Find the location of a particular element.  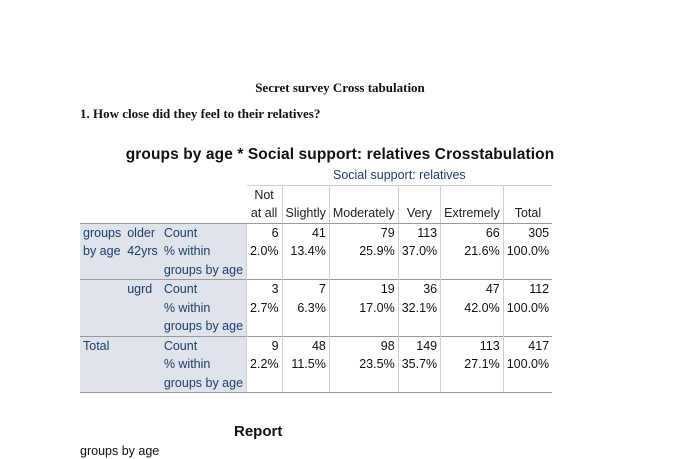

row-label-total: Total is located at coordinates (102, 345).